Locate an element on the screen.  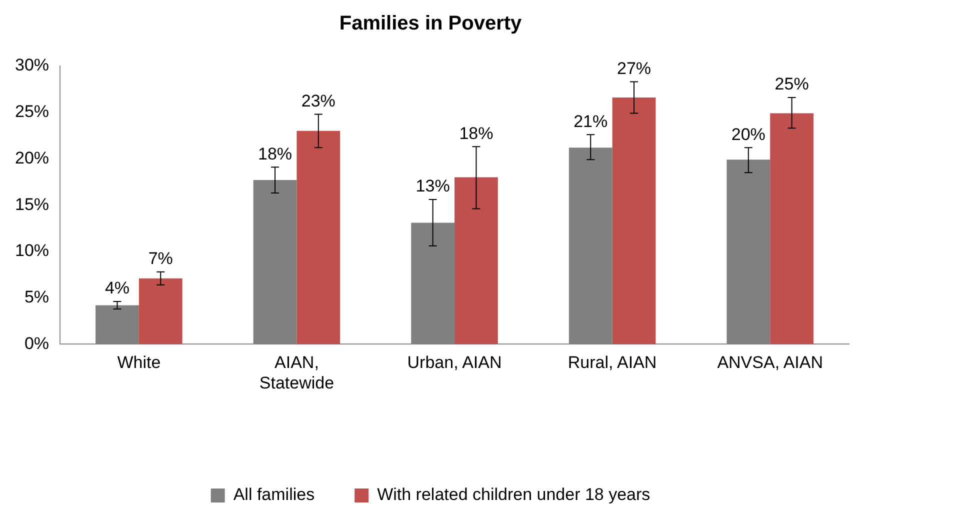
x-tick-label: White is located at coordinates (139, 362).